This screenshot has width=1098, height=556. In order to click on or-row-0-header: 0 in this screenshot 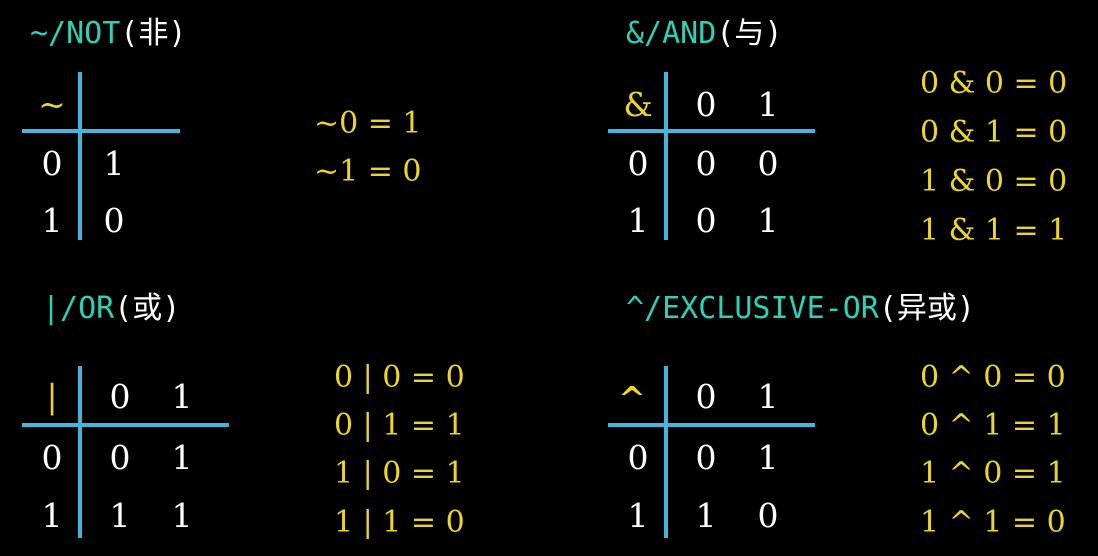, I will do `click(52, 457)`.